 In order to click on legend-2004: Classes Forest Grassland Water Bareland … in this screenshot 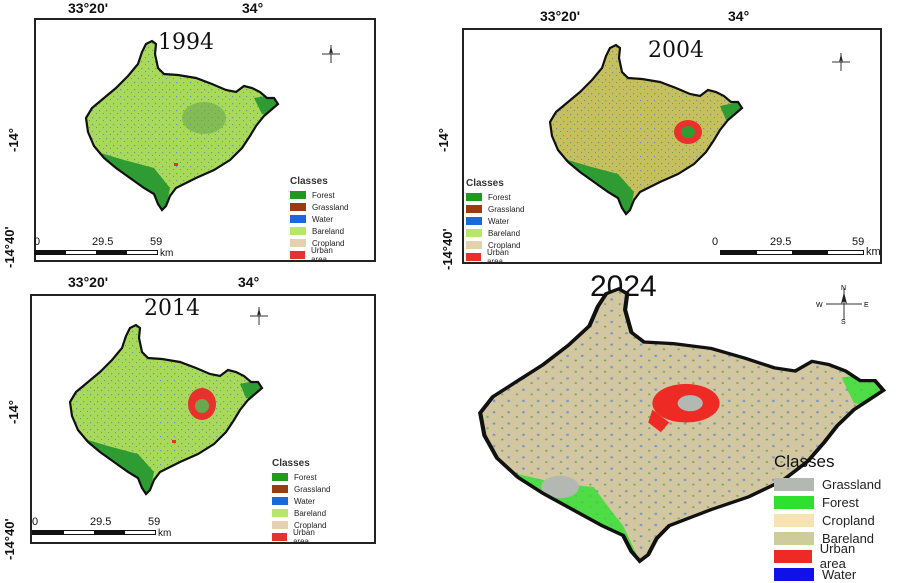, I will do `click(495, 222)`.